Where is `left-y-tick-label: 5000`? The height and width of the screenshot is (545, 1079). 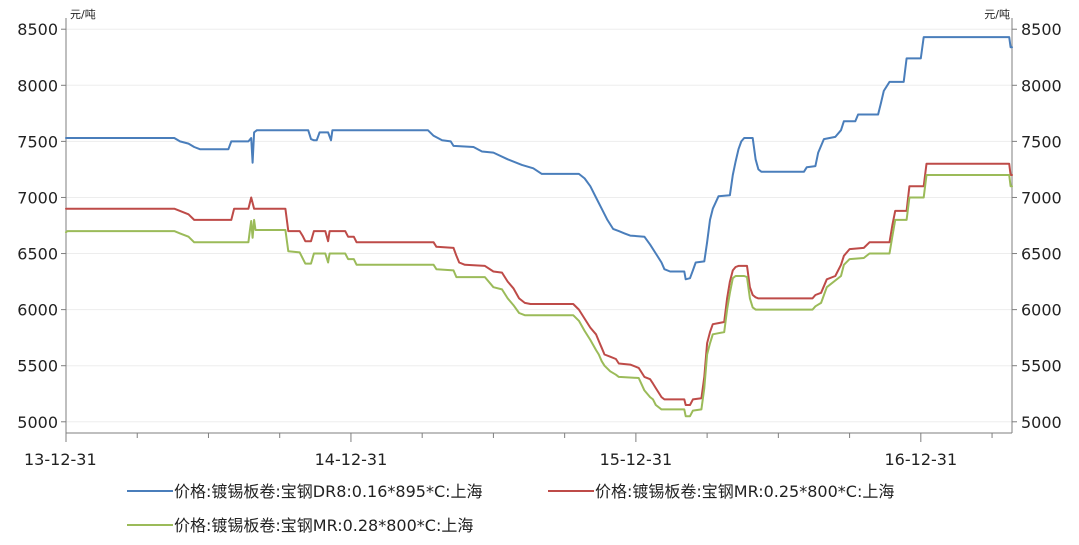
left-y-tick-label: 5000 is located at coordinates (37, 422).